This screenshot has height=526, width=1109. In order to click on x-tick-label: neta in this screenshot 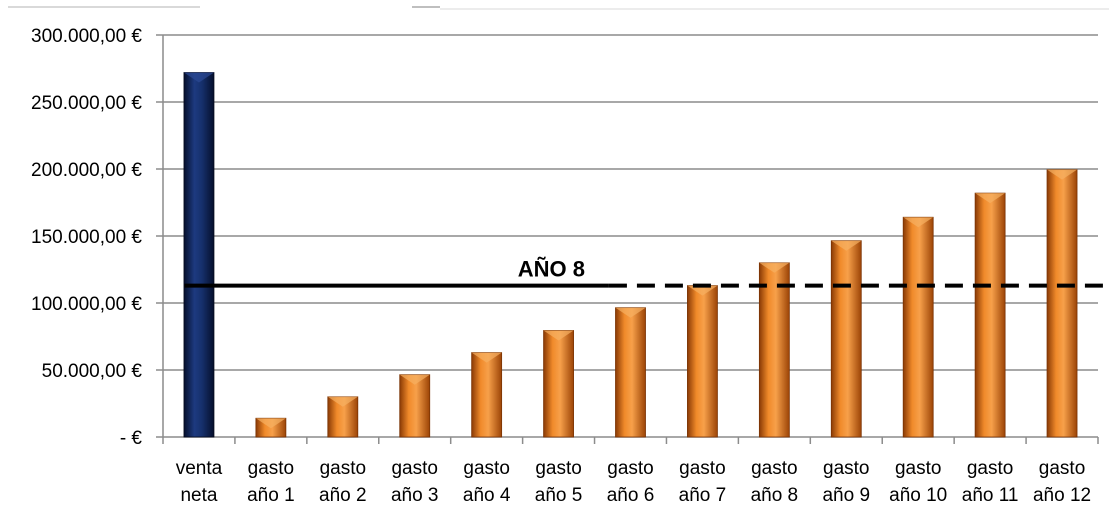, I will do `click(198, 495)`.